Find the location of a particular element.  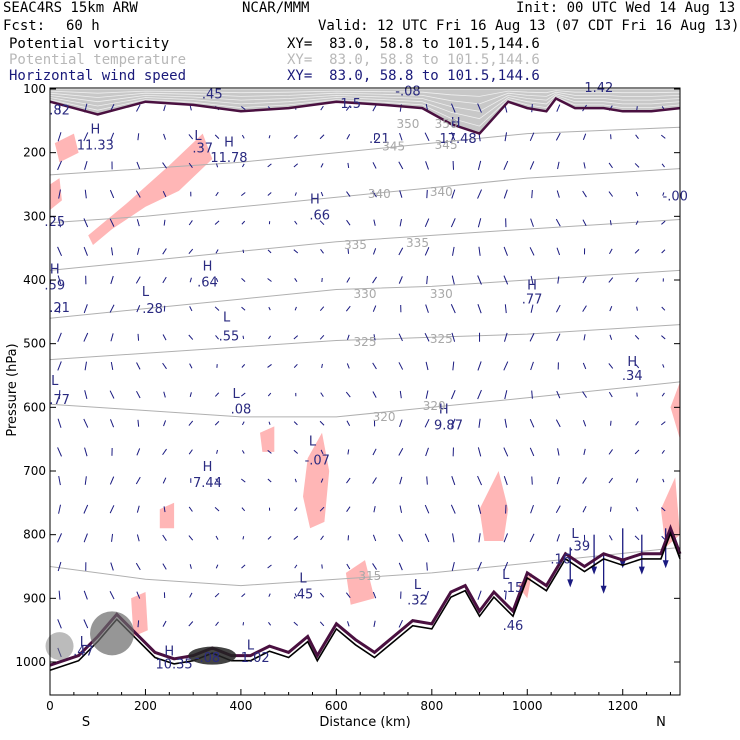

x-tick-label-3: 600 is located at coordinates (336, 706).